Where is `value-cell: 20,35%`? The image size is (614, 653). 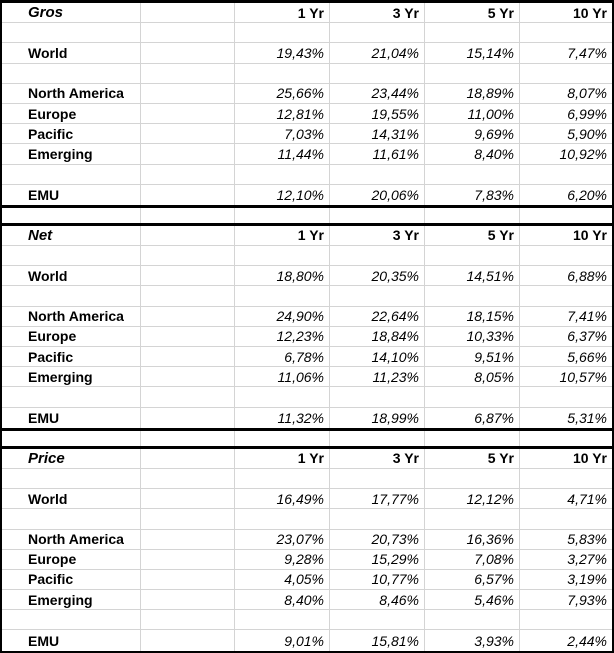
value-cell: 20,35% is located at coordinates (377, 276).